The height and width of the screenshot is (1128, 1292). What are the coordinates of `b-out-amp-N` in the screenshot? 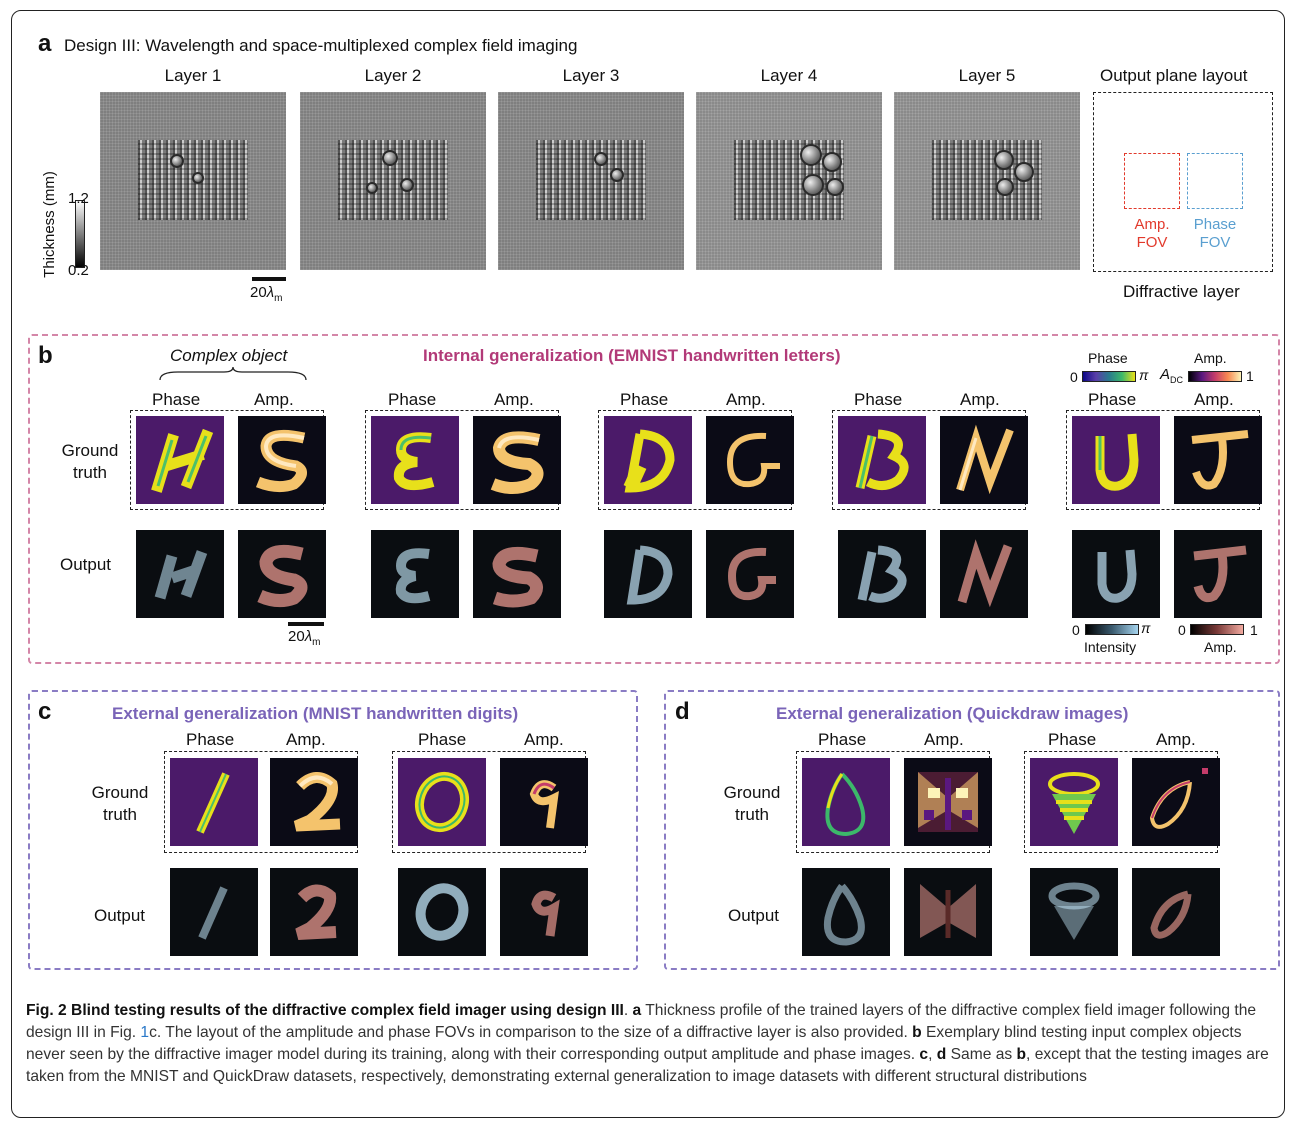 It's located at (984, 574).